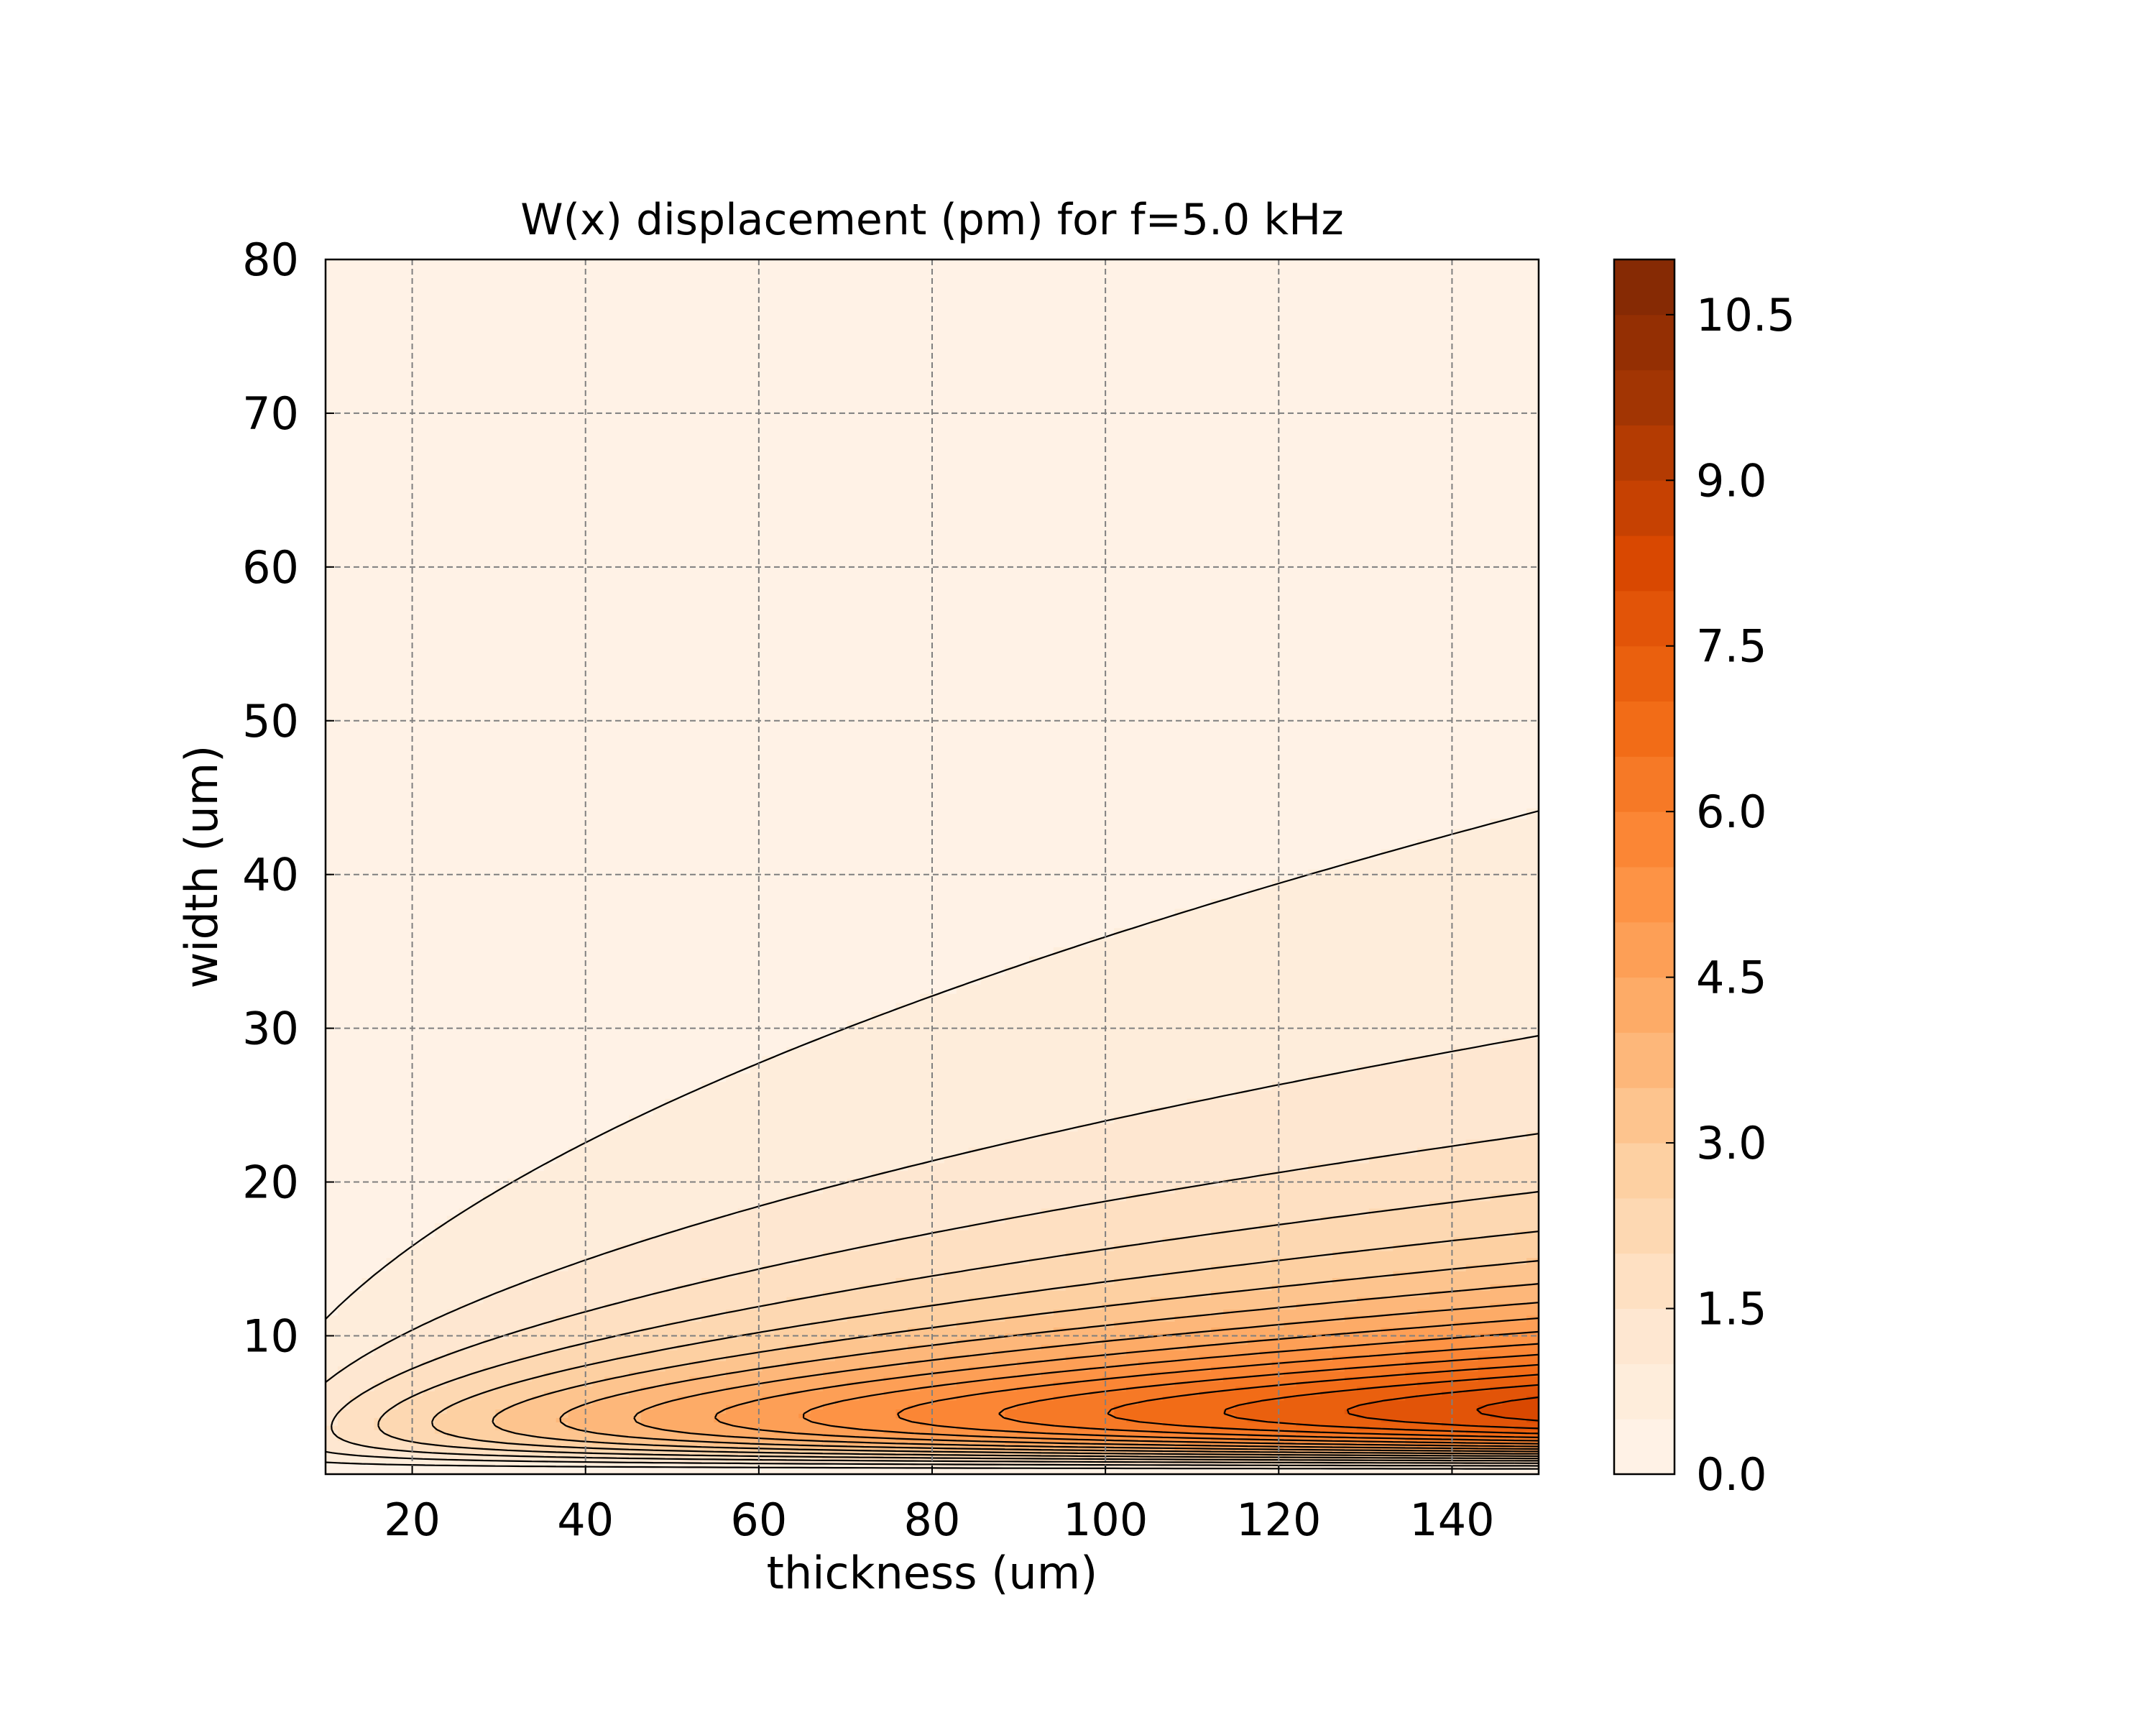 The height and width of the screenshot is (1725, 2156). I want to click on chart-title: W(x) displacement (pm) for f=5.0 kHz, so click(931, 220).